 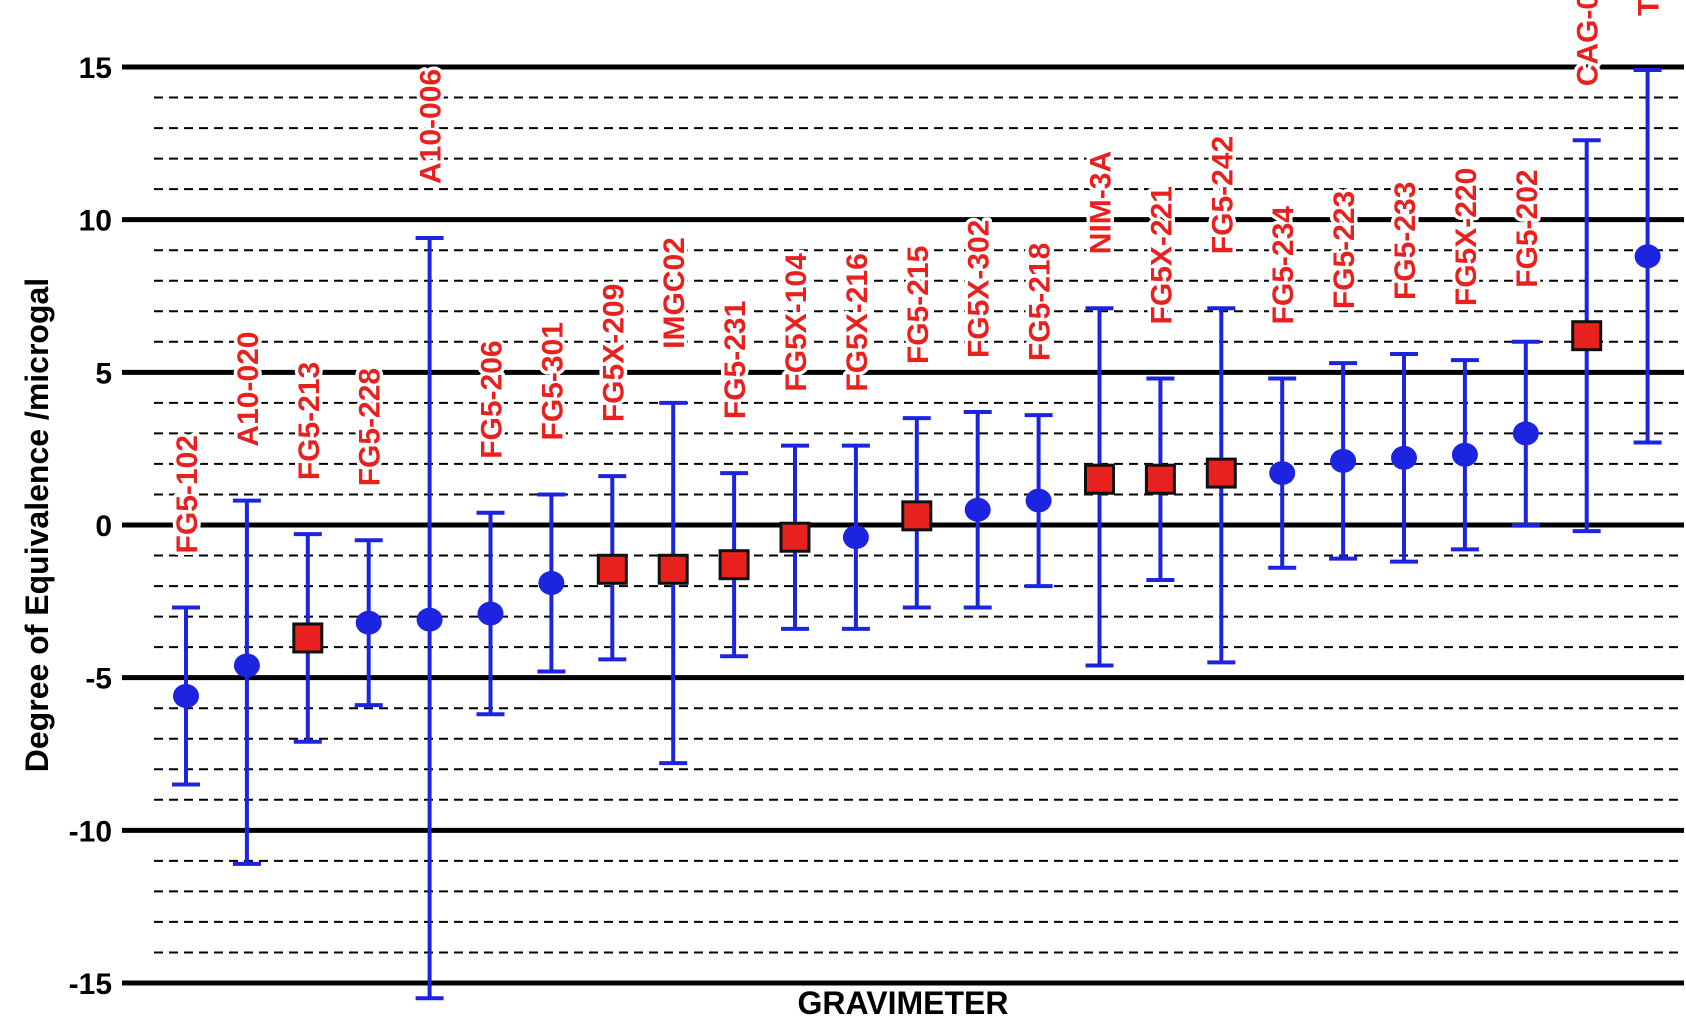 I want to click on gravimeter-label: FG5X-104, so click(x=796, y=322).